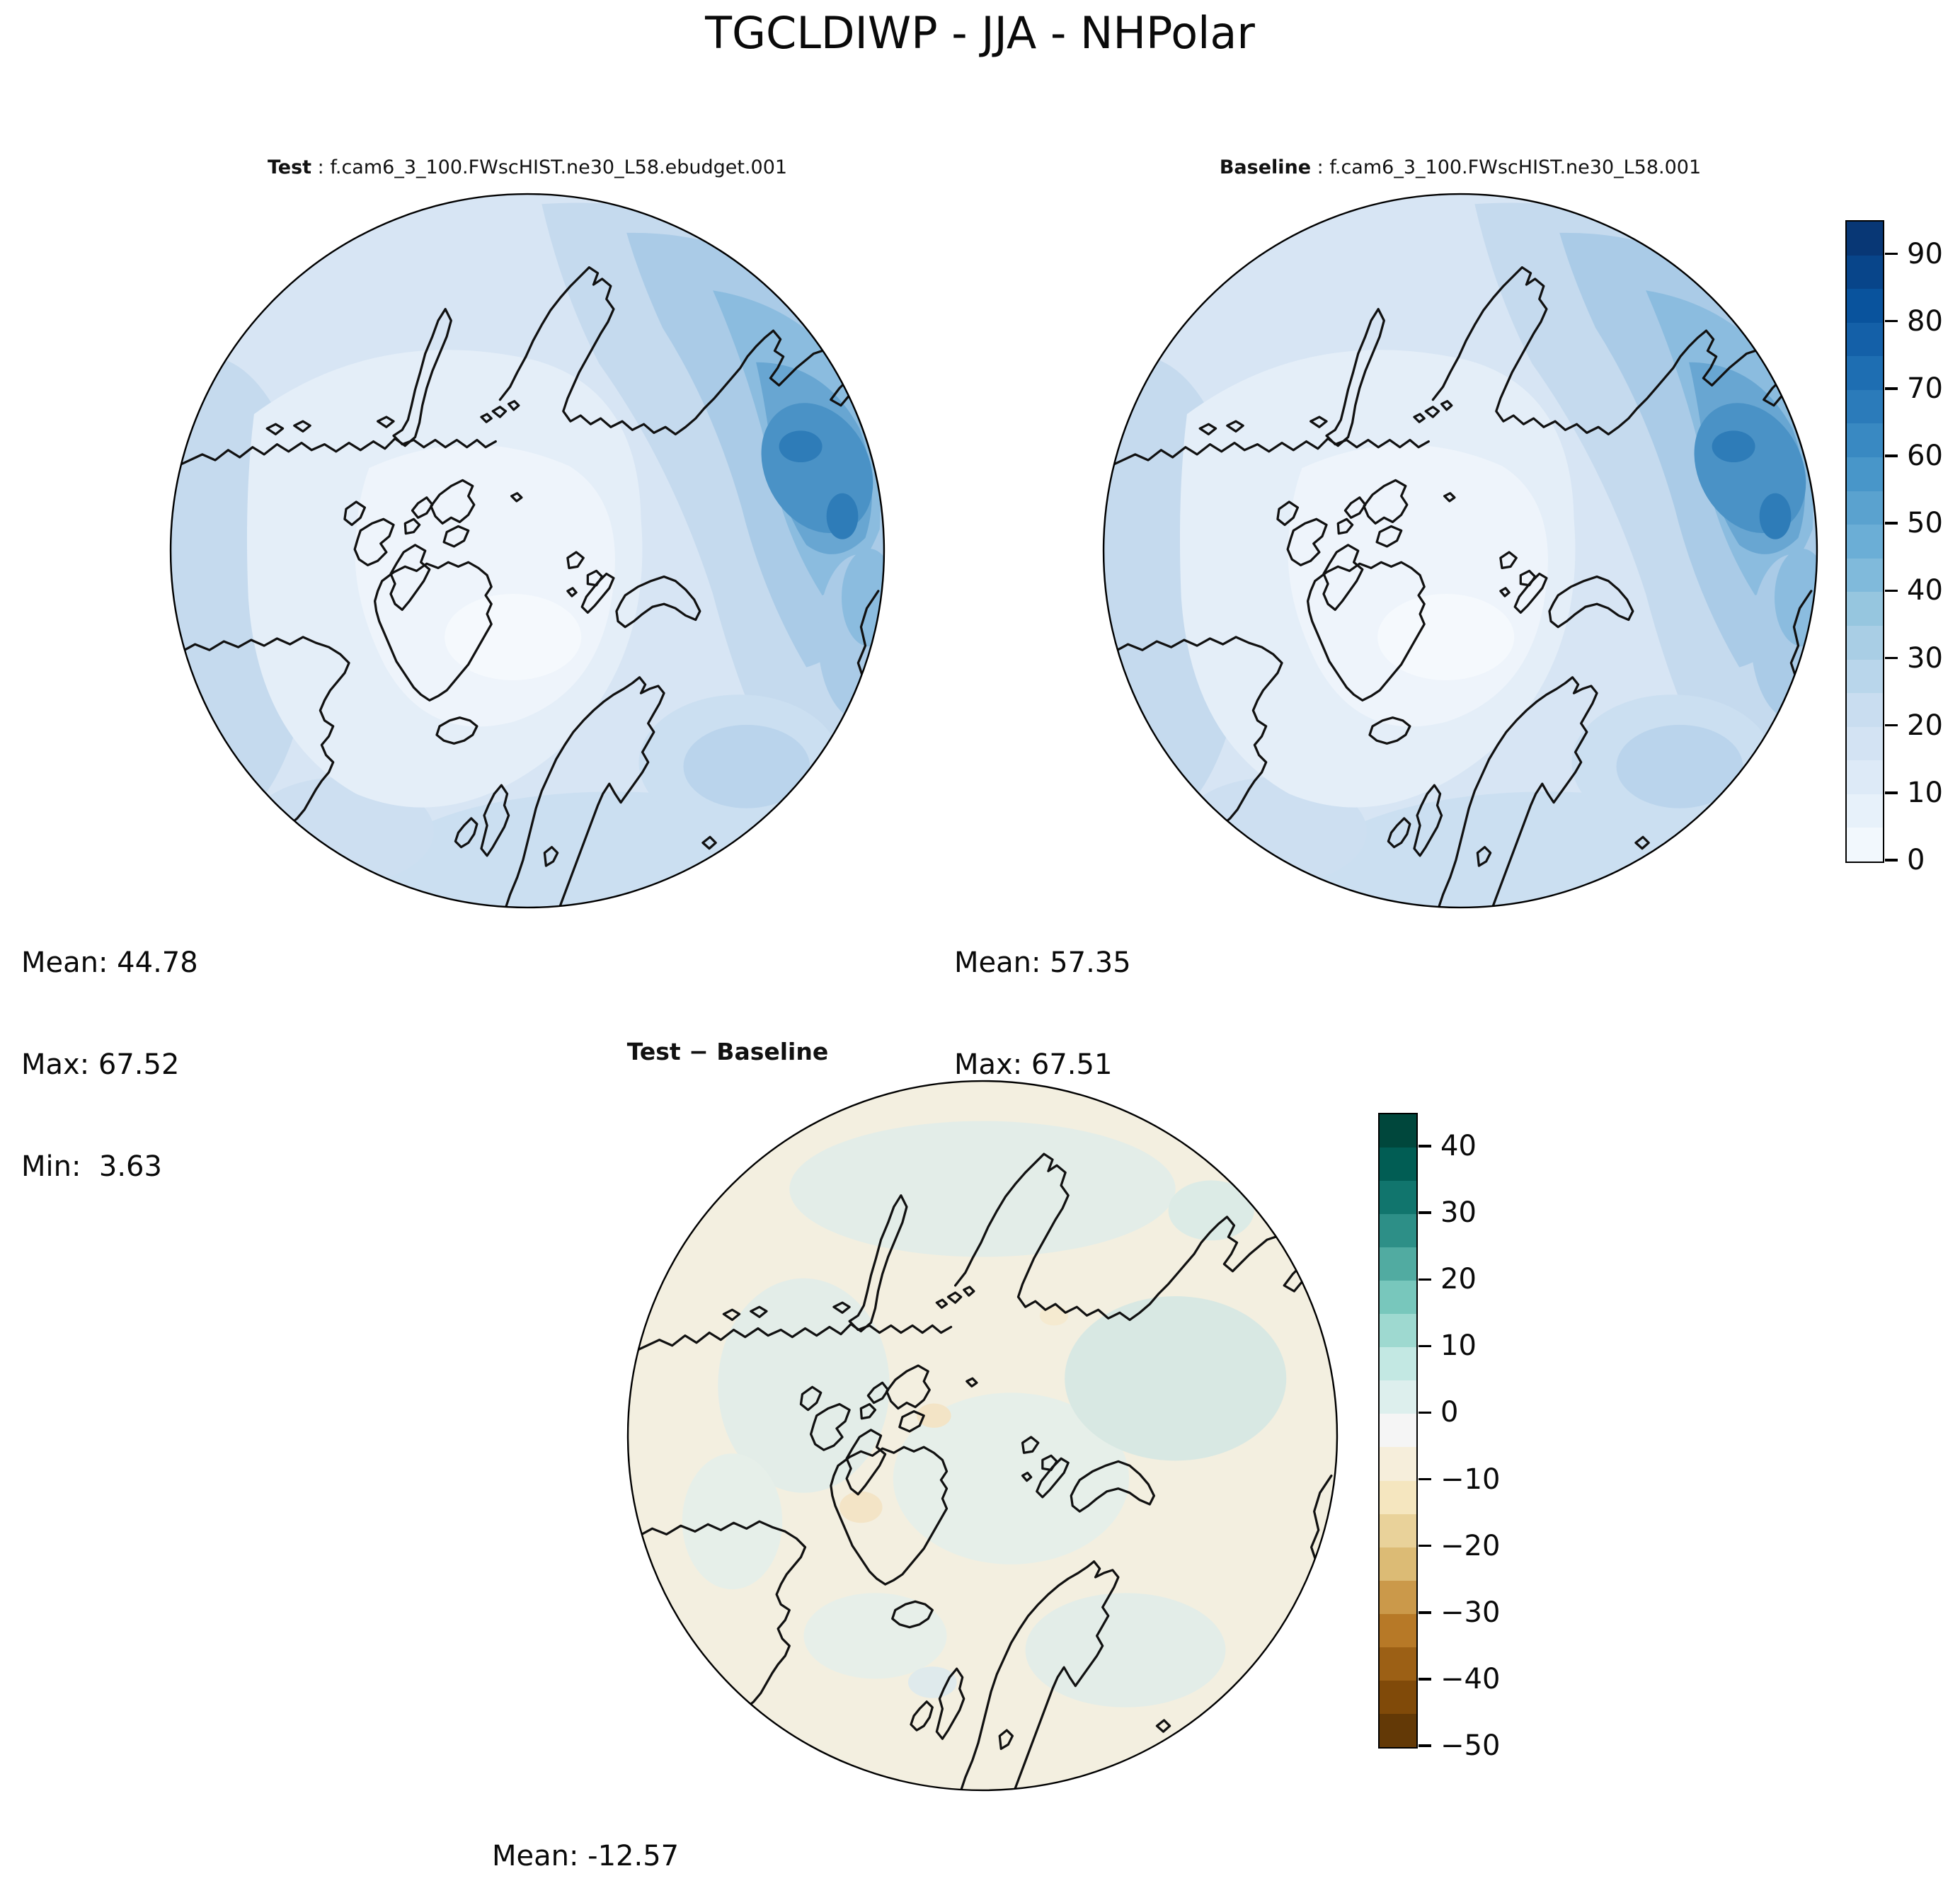 The width and height of the screenshot is (1960, 1888). Describe the element at coordinates (1925, 793) in the screenshot. I see `main-colorbar-tick-label: 10` at that location.